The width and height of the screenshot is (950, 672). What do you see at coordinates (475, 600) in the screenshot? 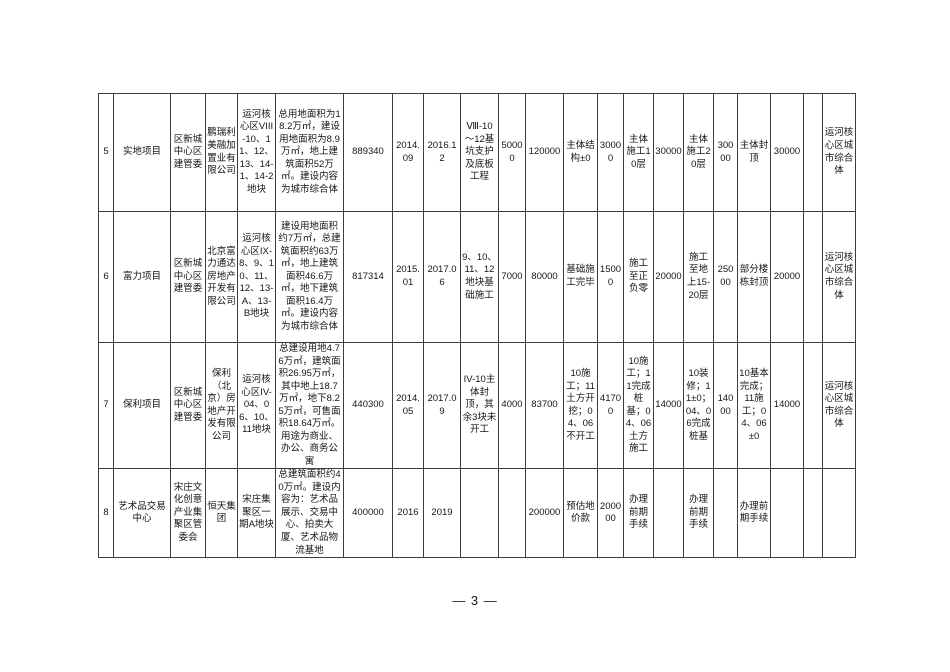
I see `page-number: — 3 —` at bounding box center [475, 600].